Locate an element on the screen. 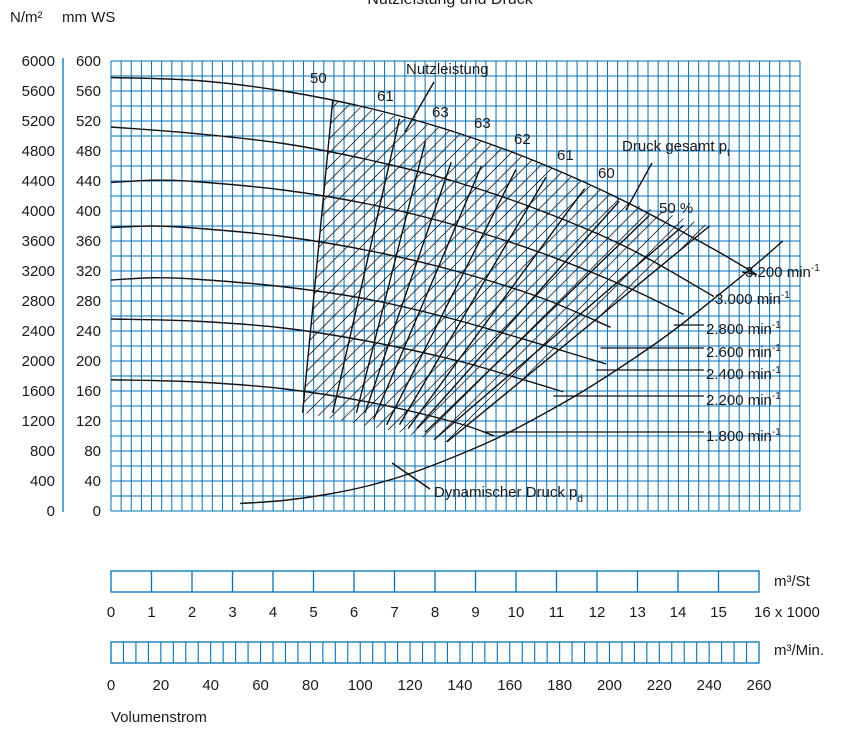 This screenshot has height=731, width=850. y-tick-left: 5200 is located at coordinates (38, 121).